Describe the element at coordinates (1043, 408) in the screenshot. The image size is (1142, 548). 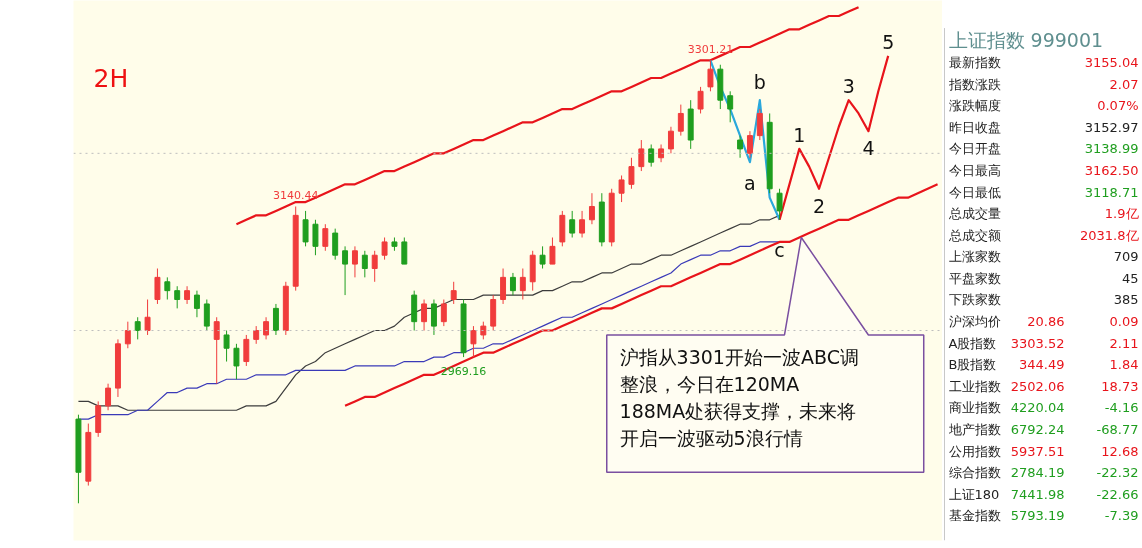
I see `text: 商业指数 4220.04 -4.16` at that location.